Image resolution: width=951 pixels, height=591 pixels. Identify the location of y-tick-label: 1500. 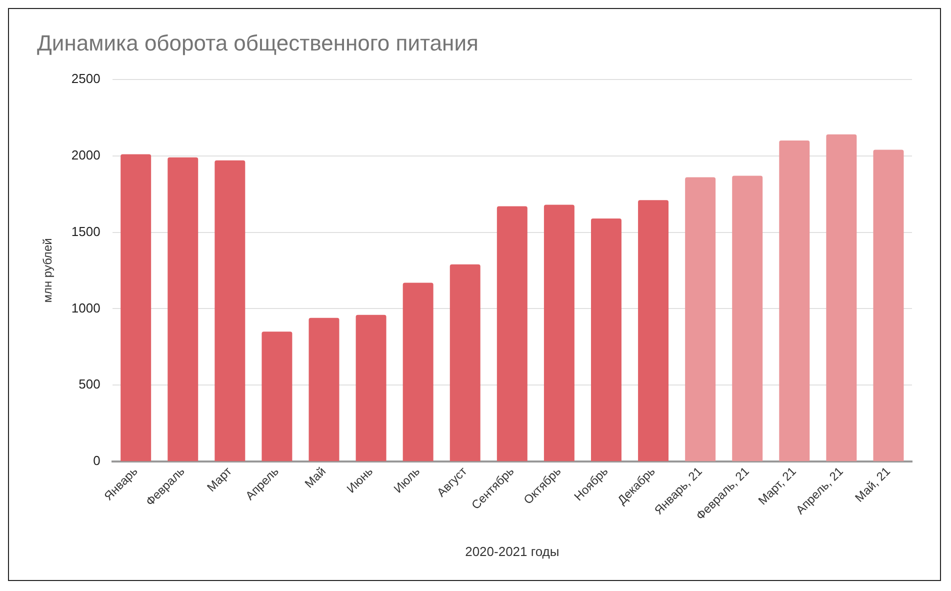
(85, 231).